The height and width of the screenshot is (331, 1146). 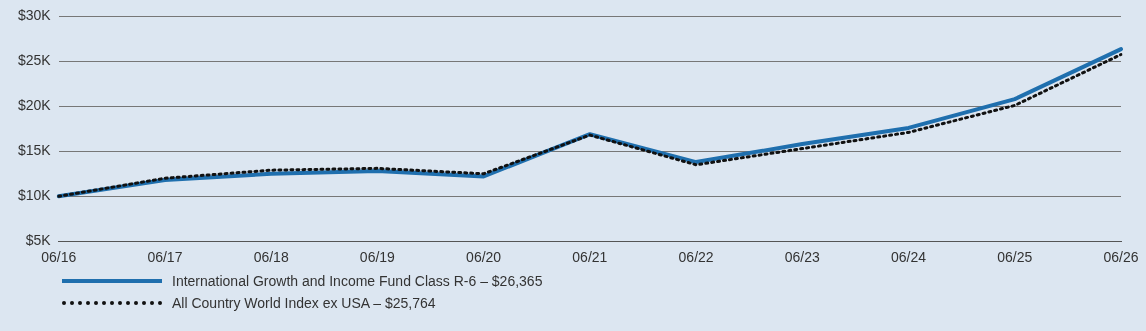 I want to click on legend-label: All Country World Index ex USA – $25,764, so click(x=304, y=303).